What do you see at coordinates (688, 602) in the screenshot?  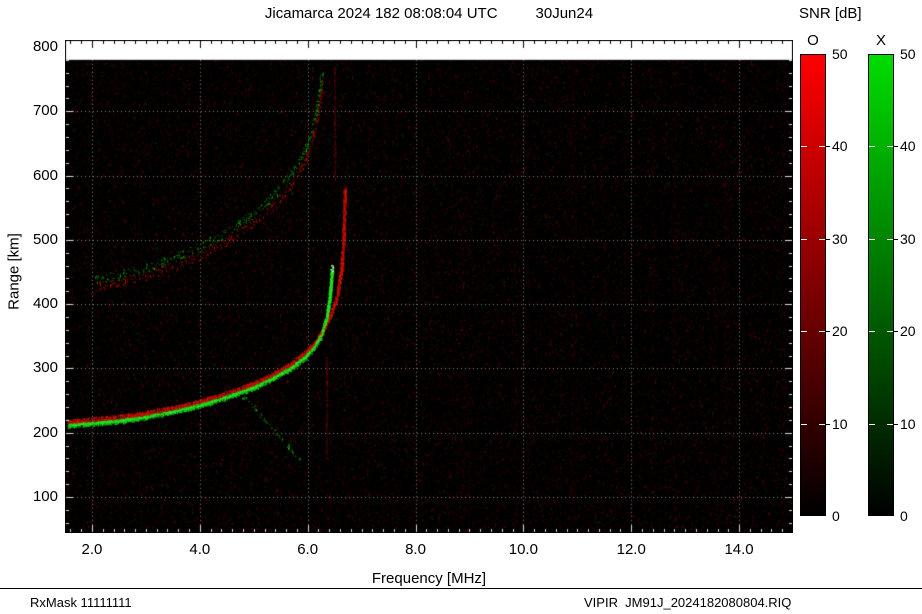 I see `data-file-text: VIPIR JM91J_2024182080804.RIQ` at bounding box center [688, 602].